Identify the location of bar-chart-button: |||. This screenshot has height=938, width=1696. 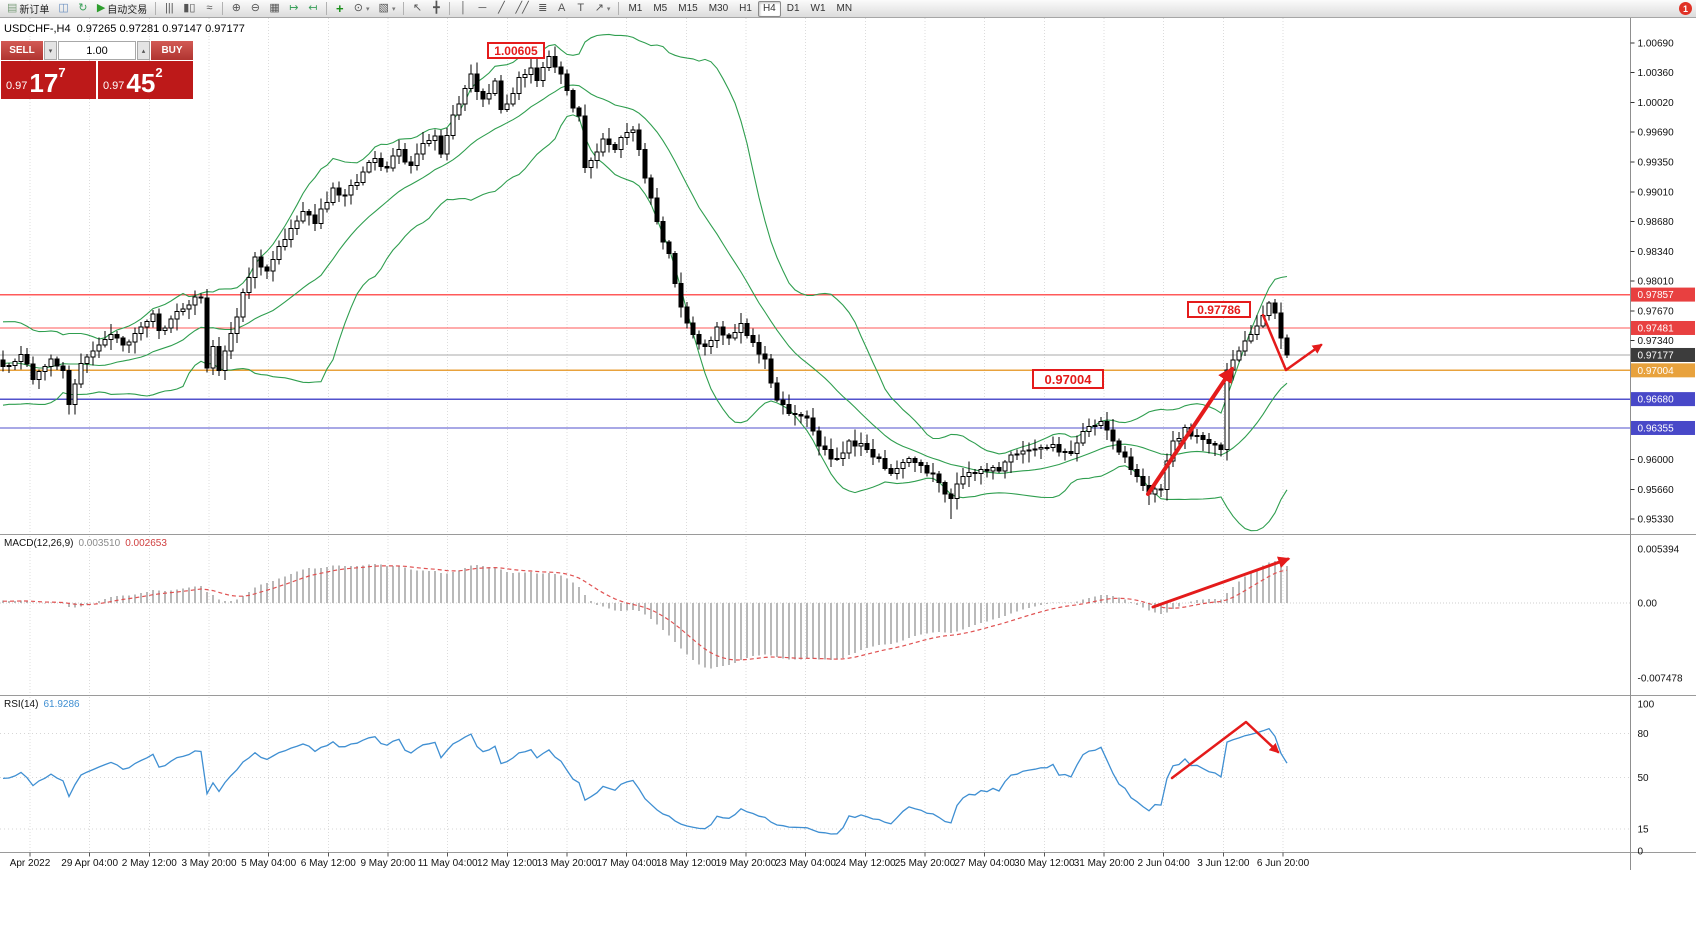
(169, 9).